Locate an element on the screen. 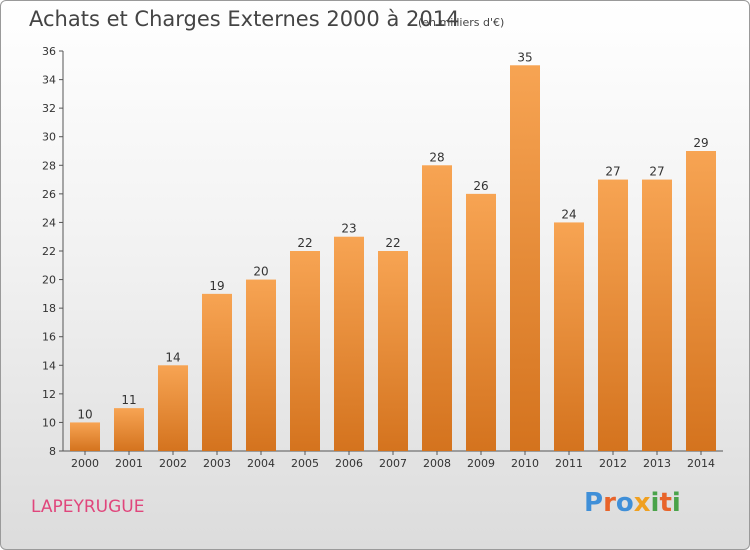 The image size is (750, 550). x-tick-label: 2002 is located at coordinates (173, 463).